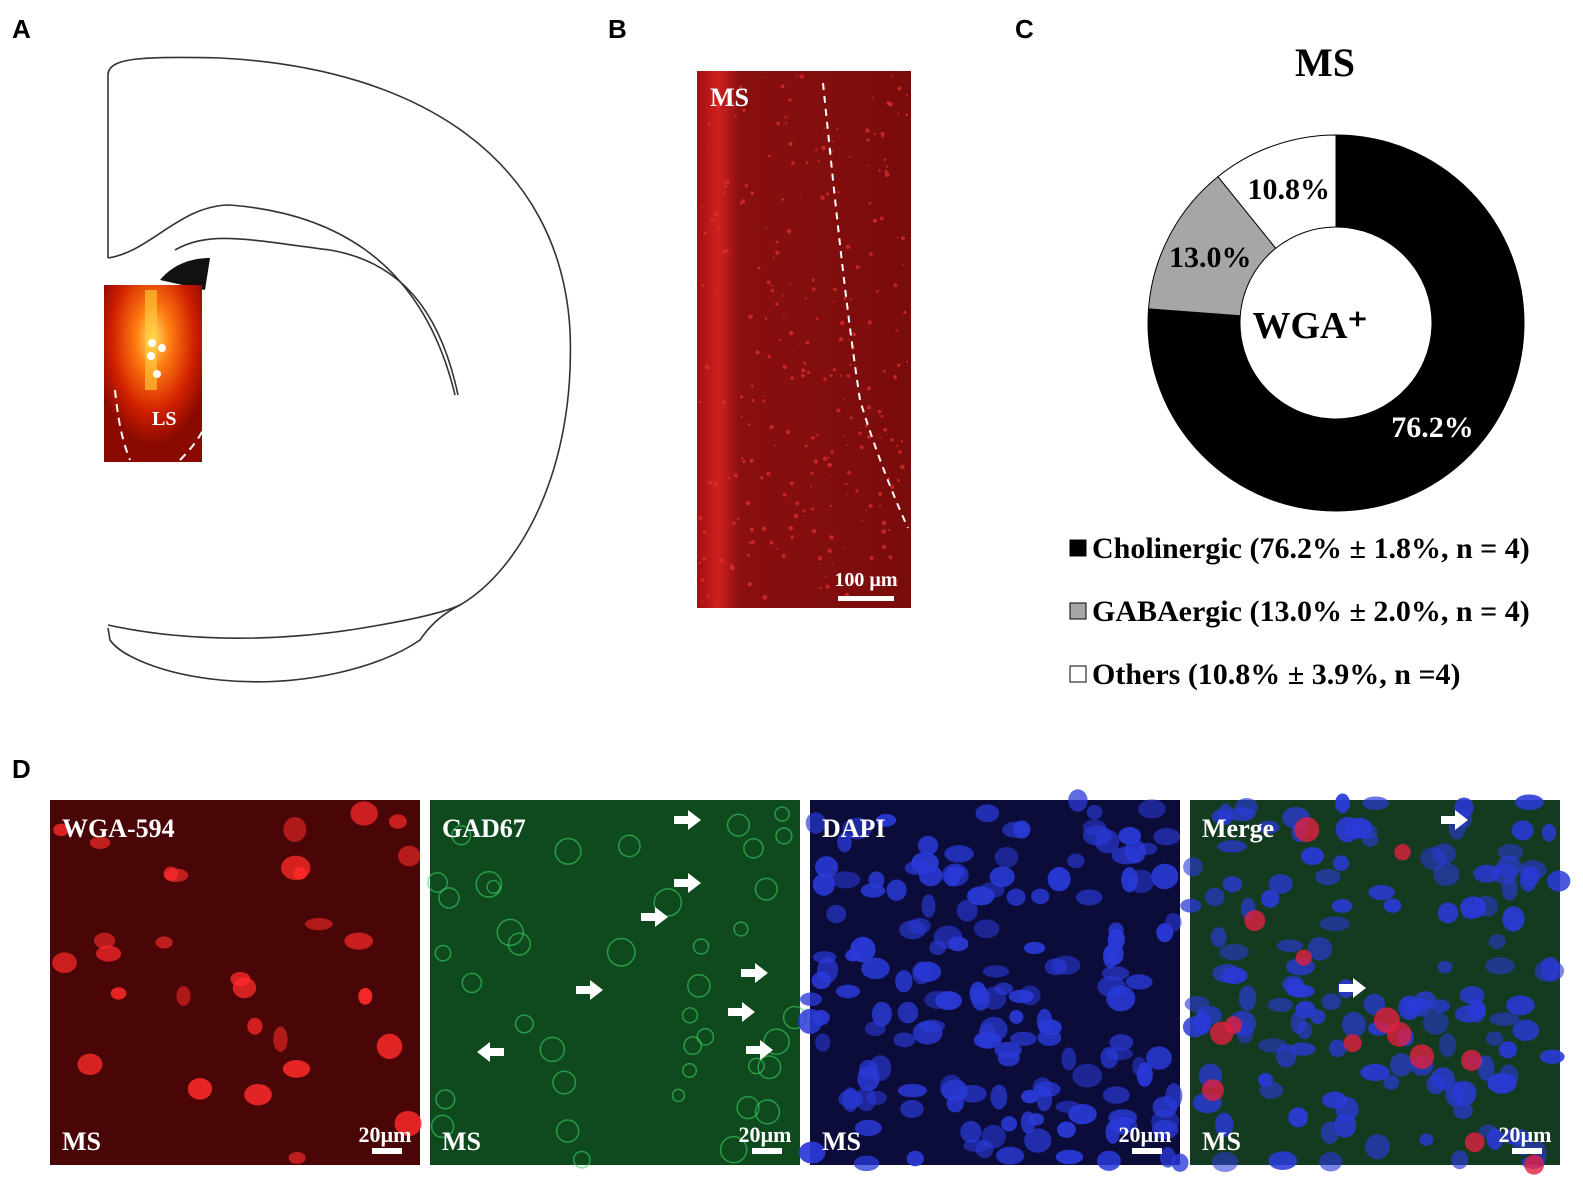 This screenshot has height=1183, width=1583. Describe the element at coordinates (866, 580) in the screenshot. I see `scale-bar-label: 100 µm` at that location.